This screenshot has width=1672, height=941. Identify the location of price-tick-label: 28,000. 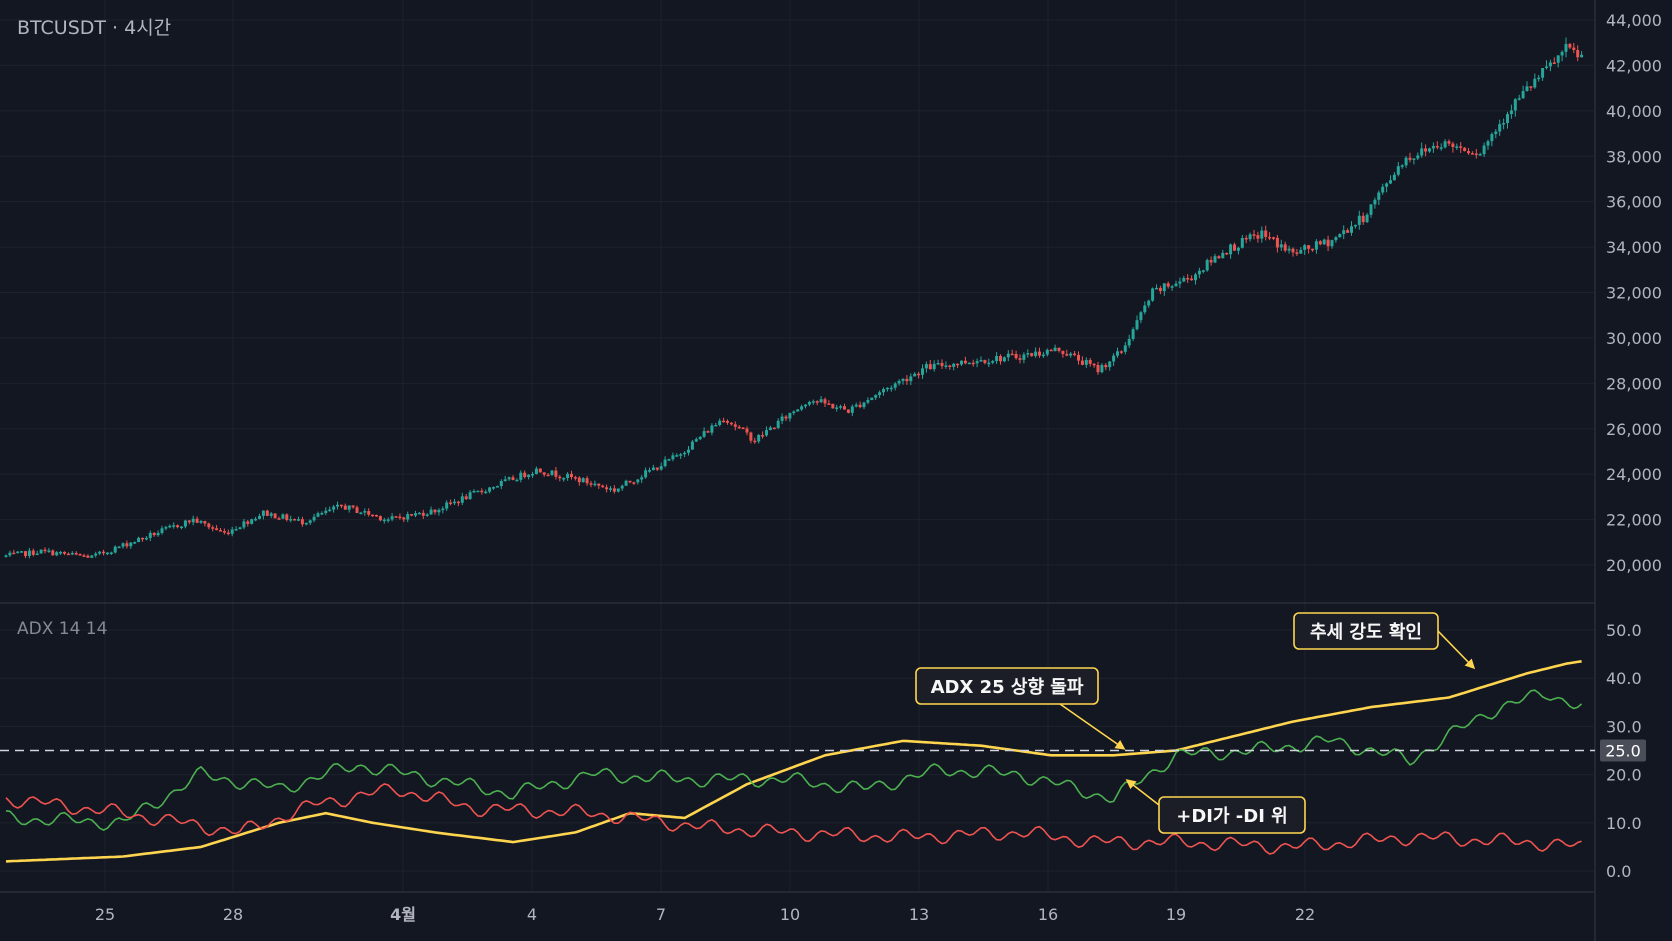
(1634, 383).